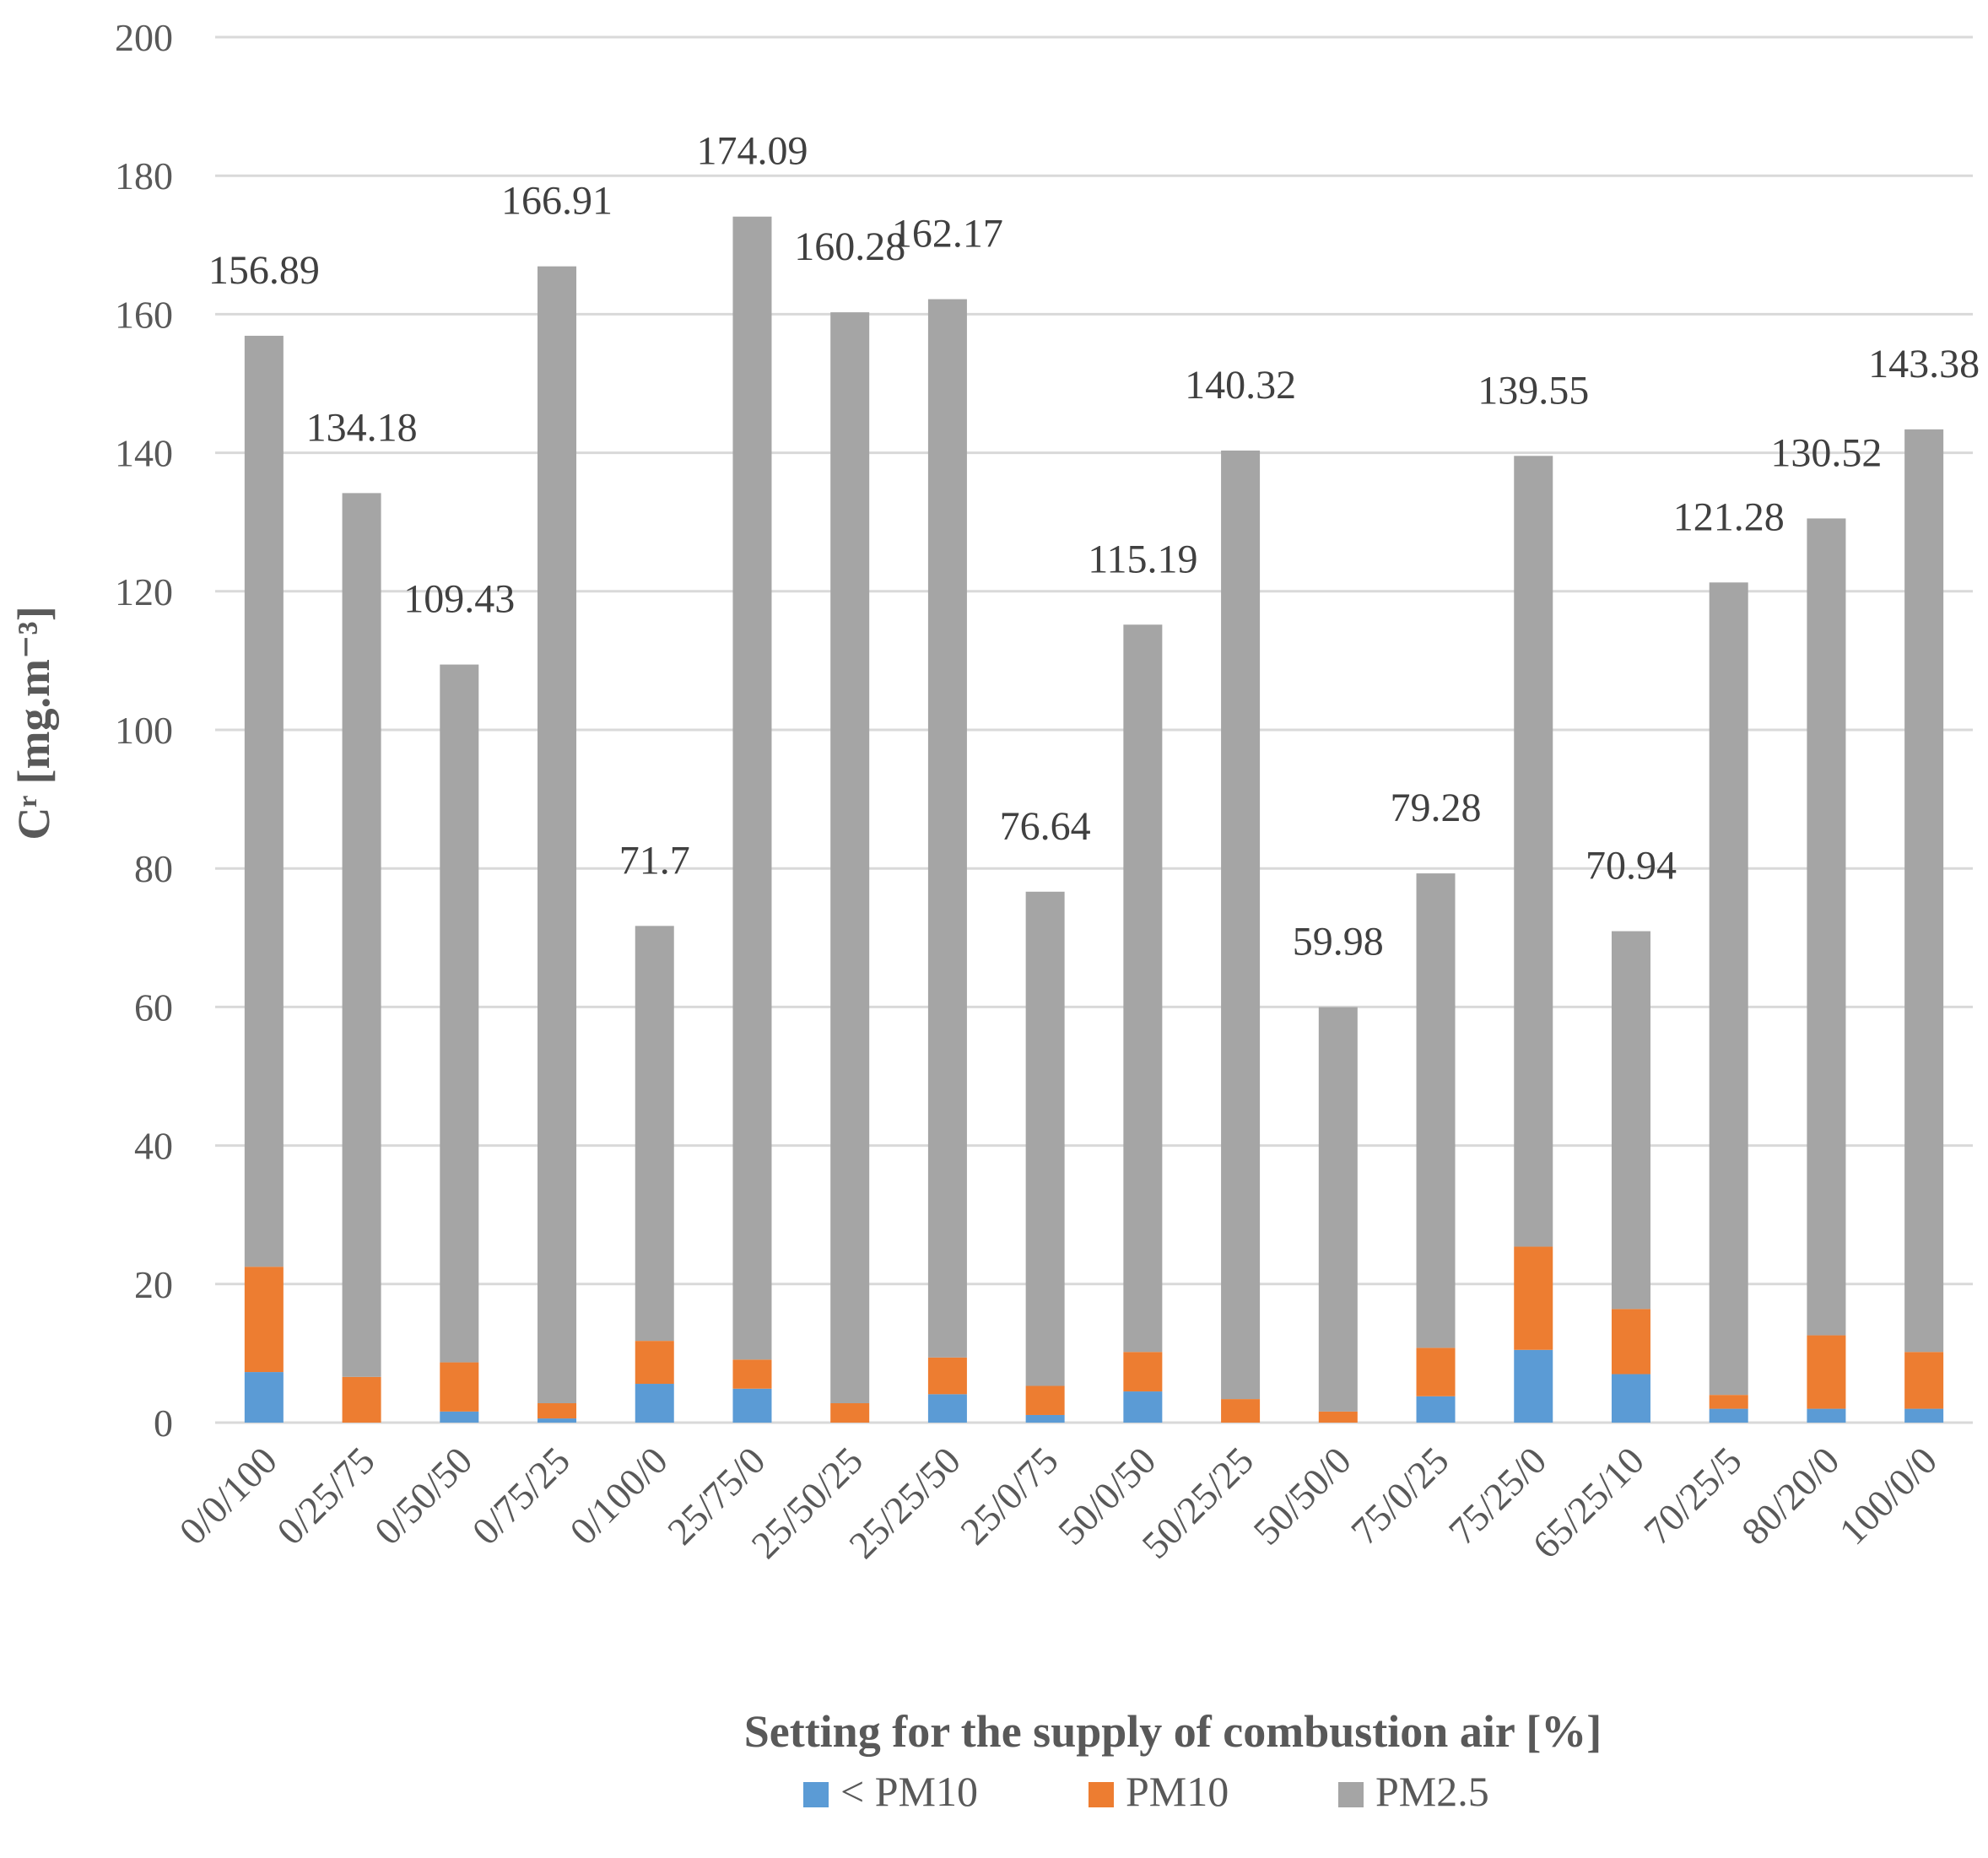  I want to click on y-axis-ticks: 0 20 40 60 80 100 120 140 160 180 200, so click(144, 730).